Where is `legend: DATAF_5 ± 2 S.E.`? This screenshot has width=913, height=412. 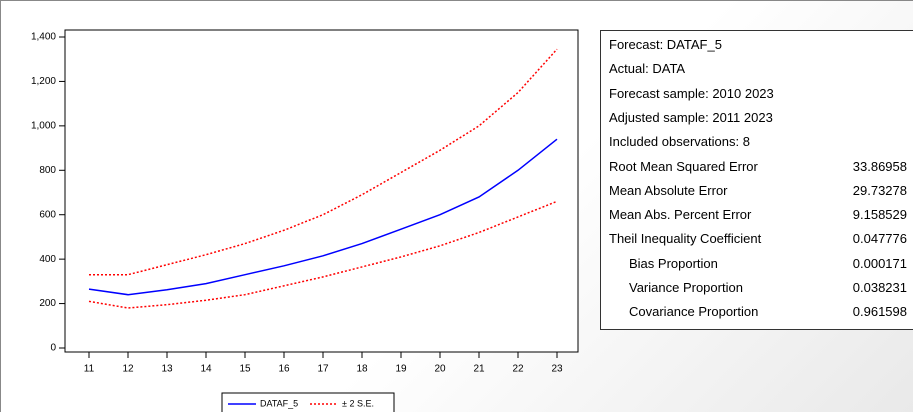 legend: DATAF_5 ± 2 S.E. is located at coordinates (308, 402).